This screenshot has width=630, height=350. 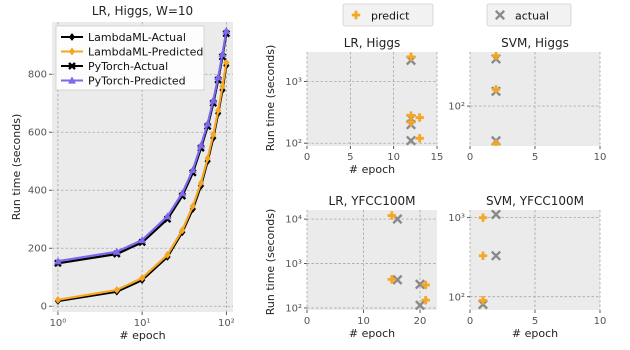 What do you see at coordinates (44, 307) in the screenshot?
I see `y-tick-label: 0` at bounding box center [44, 307].